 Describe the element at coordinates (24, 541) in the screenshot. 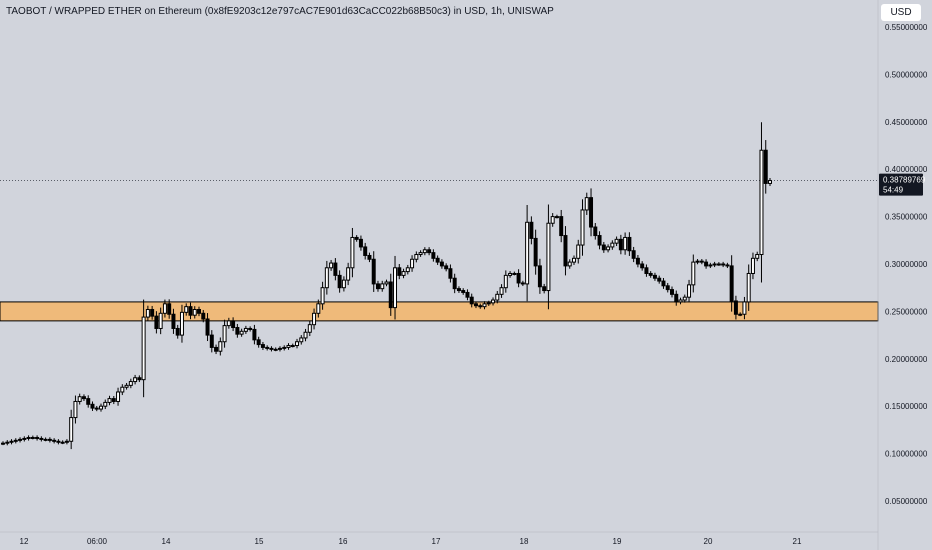

I see `x-tick-label: 12` at that location.